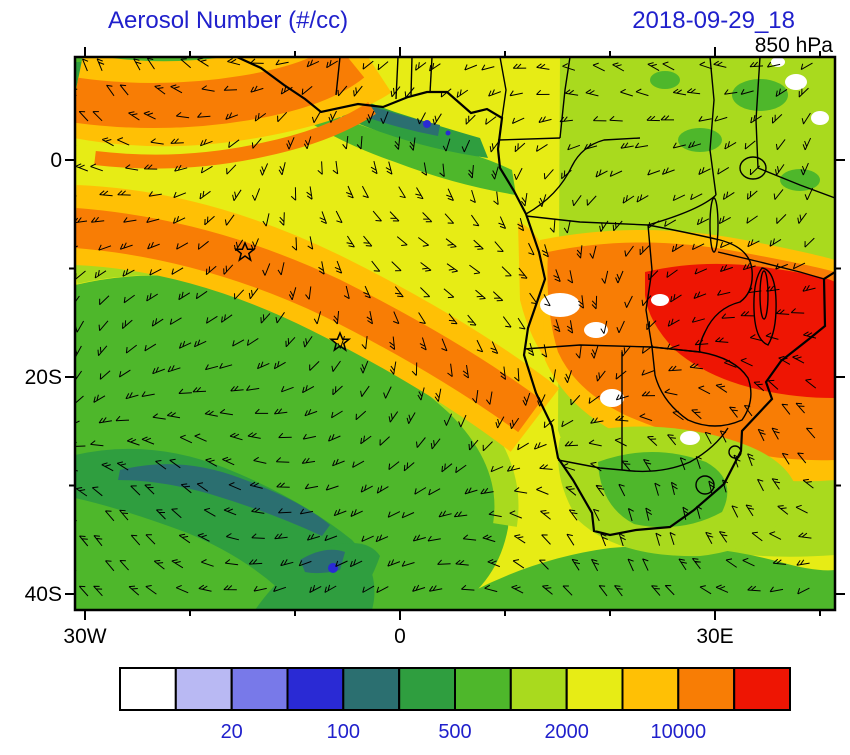  What do you see at coordinates (232, 732) in the screenshot?
I see `colorbar-tick-label: 20` at bounding box center [232, 732].